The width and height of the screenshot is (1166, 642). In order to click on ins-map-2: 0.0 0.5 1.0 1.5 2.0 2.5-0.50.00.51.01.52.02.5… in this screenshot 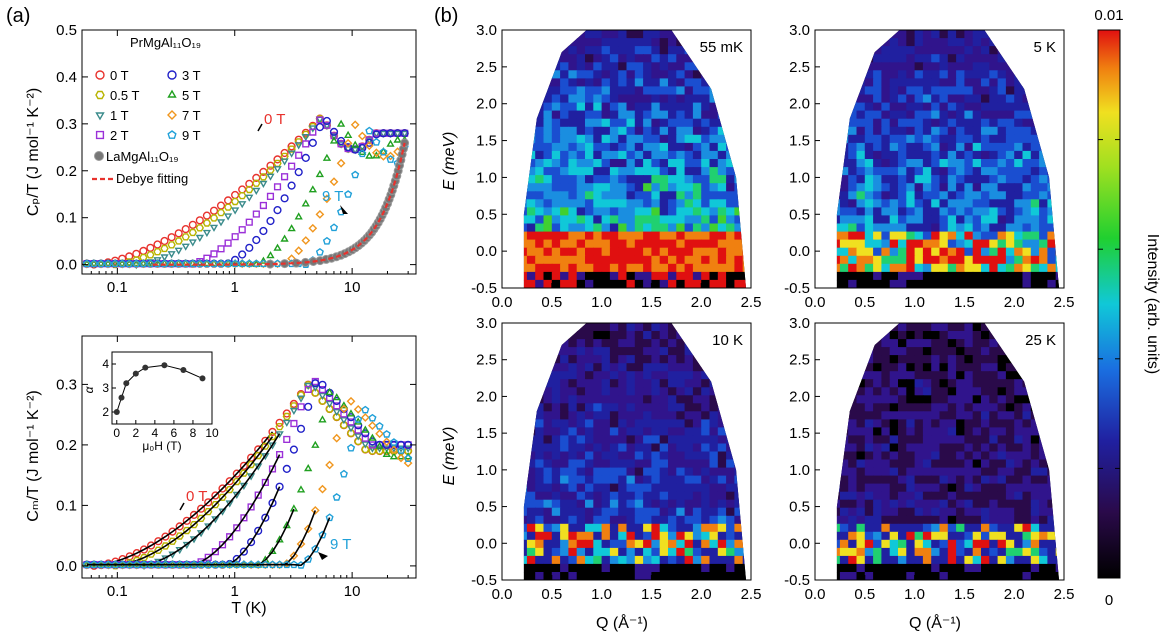, I will do `click(616, 459)`.